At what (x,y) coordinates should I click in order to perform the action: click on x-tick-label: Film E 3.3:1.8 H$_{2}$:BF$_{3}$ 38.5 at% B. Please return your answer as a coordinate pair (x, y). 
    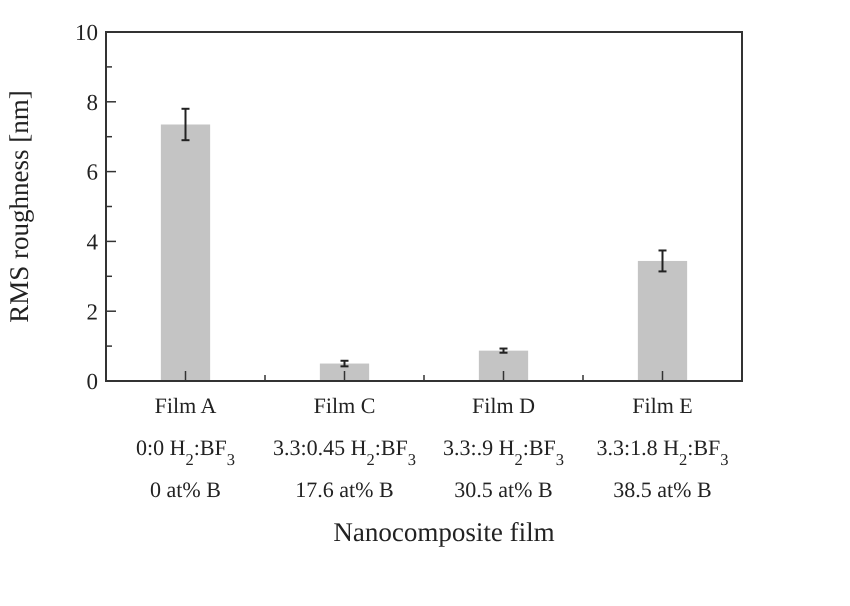
    Looking at the image, I should click on (662, 447).